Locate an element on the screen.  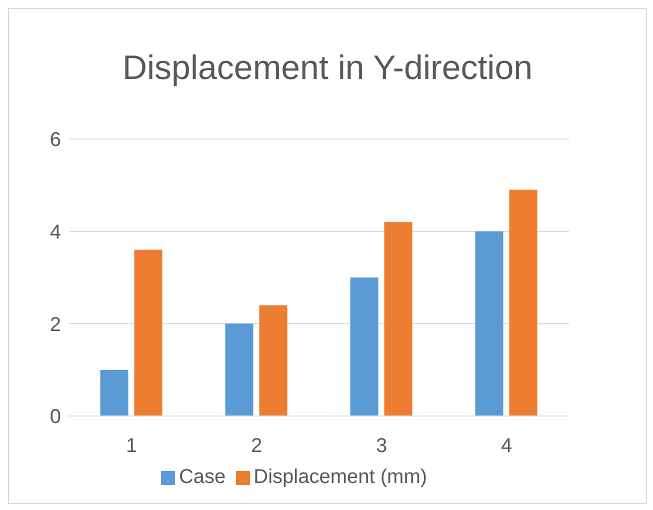
x-tick-label: 1 is located at coordinates (132, 446).